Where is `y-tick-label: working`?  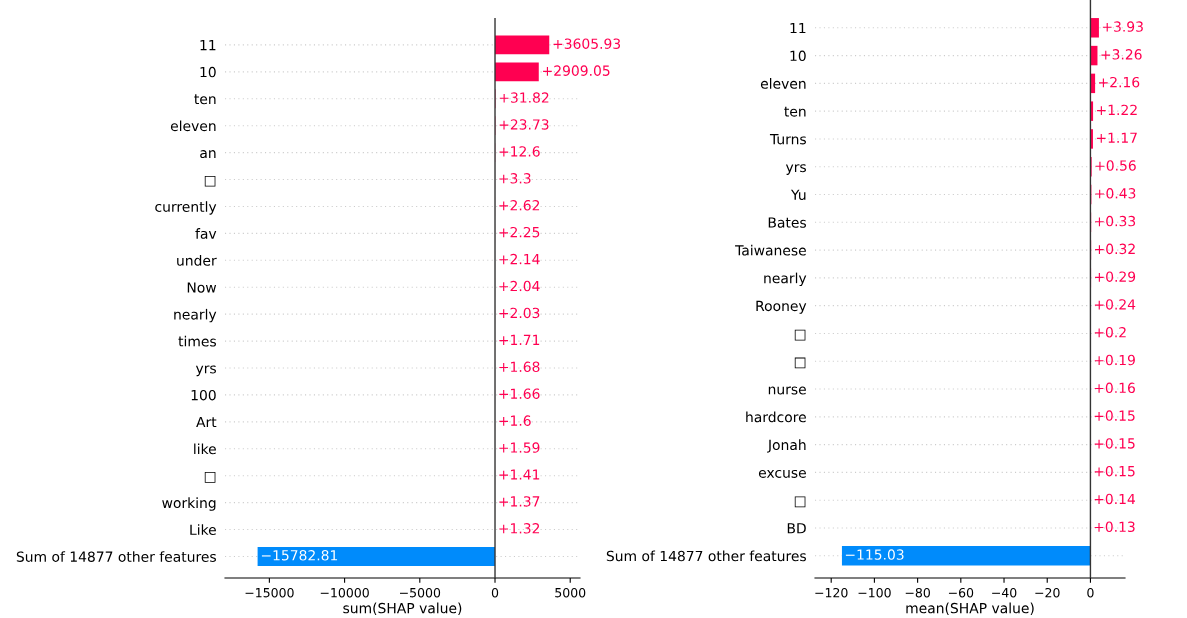 y-tick-label: working is located at coordinates (189, 504).